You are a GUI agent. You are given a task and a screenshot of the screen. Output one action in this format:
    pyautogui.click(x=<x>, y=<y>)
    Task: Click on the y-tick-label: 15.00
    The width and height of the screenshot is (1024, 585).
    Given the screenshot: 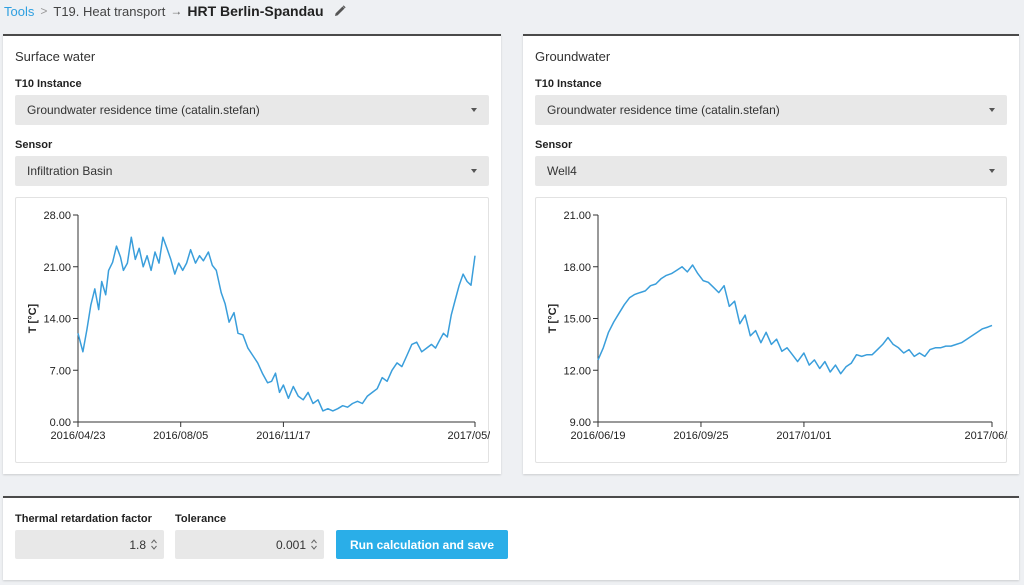 What is the action you would take?
    pyautogui.click(x=577, y=320)
    